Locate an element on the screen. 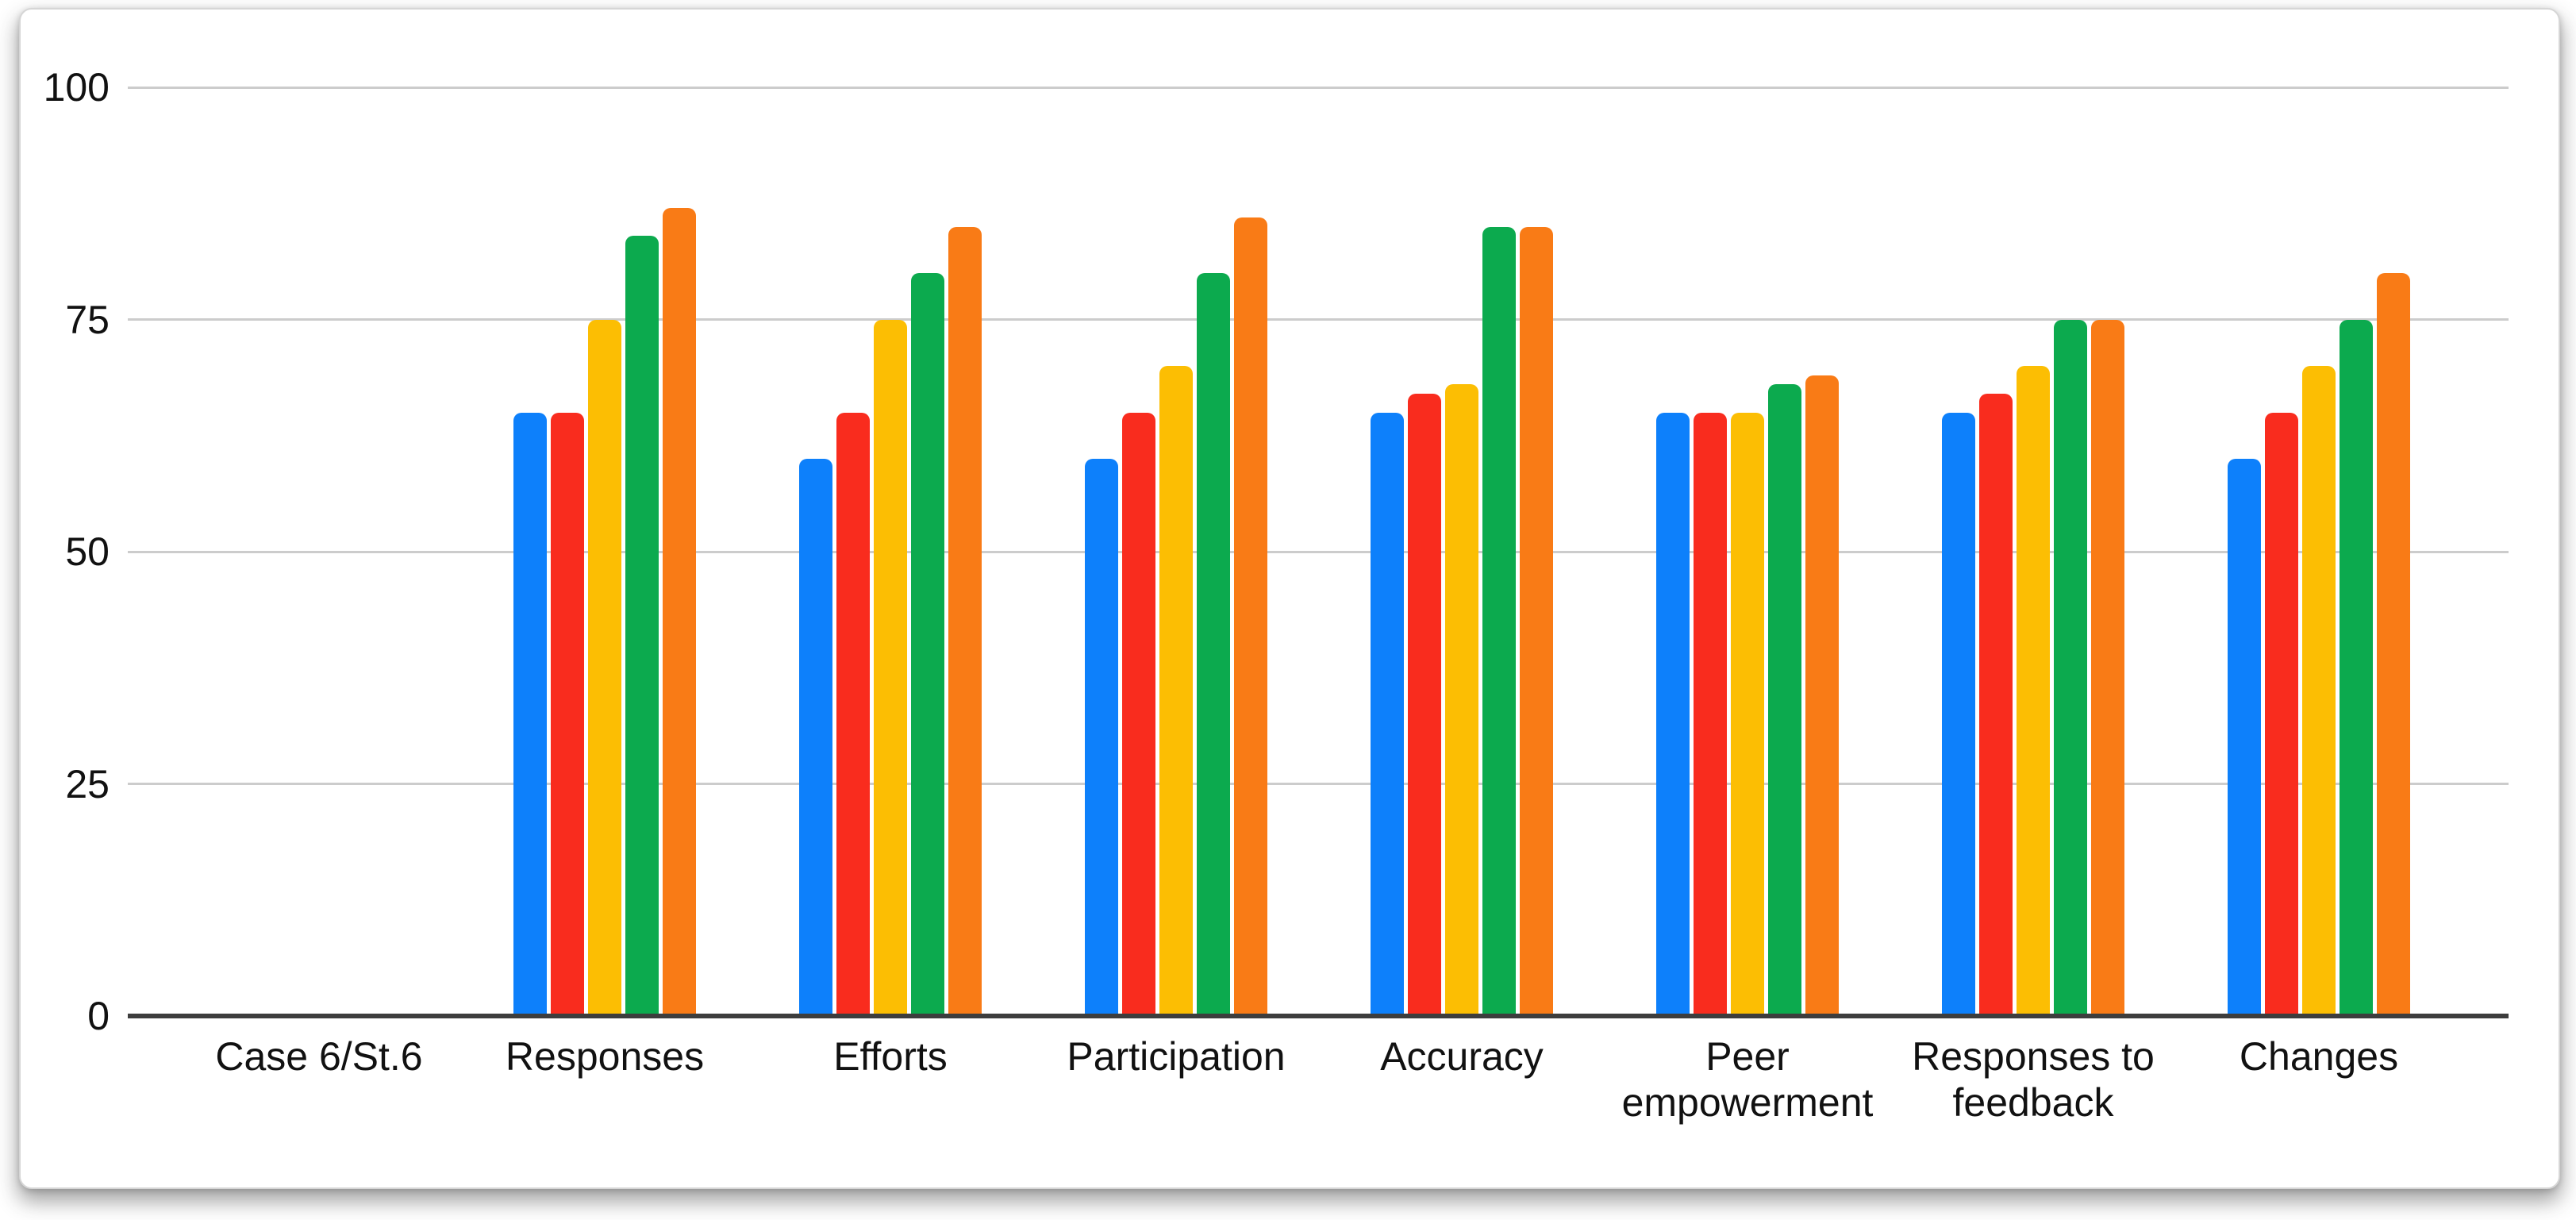 This screenshot has width=2576, height=1220. bar-series3-category6 is located at coordinates (2034, 691).